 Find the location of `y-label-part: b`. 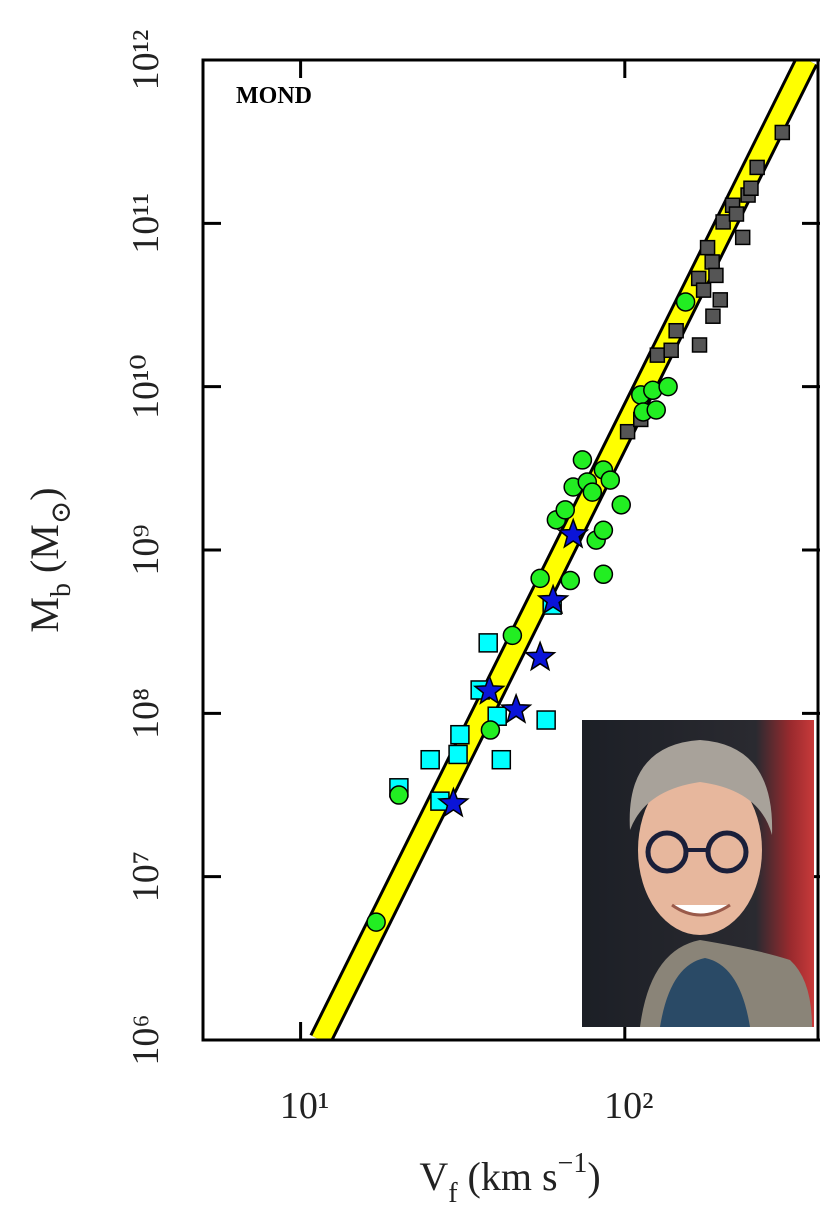

y-label-part: b is located at coordinates (61, 590).